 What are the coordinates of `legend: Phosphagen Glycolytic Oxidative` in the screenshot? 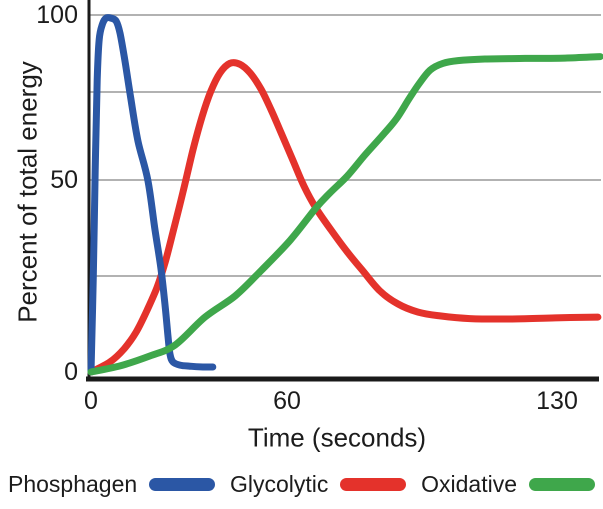 It's located at (301, 484).